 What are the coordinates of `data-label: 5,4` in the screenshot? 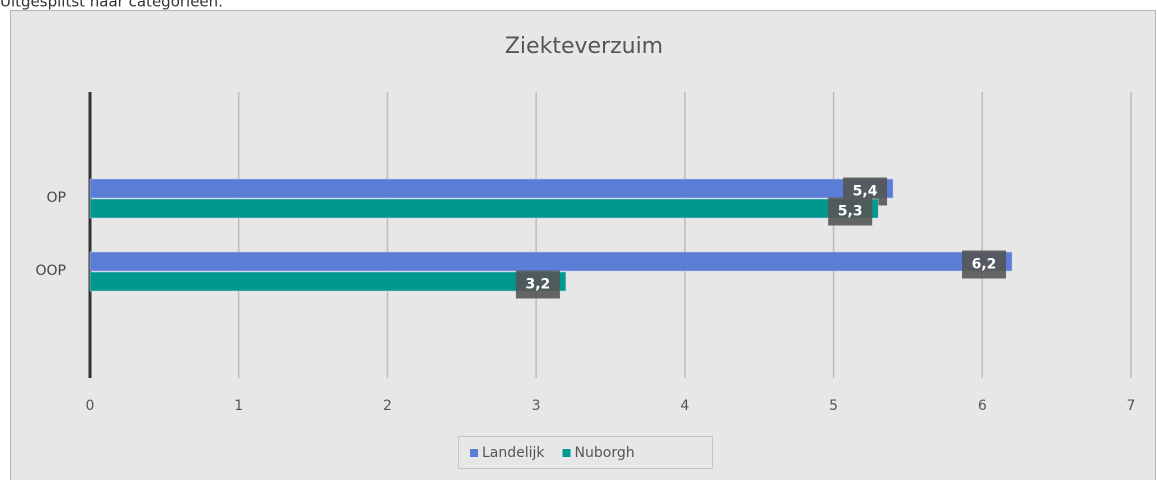 It's located at (865, 192).